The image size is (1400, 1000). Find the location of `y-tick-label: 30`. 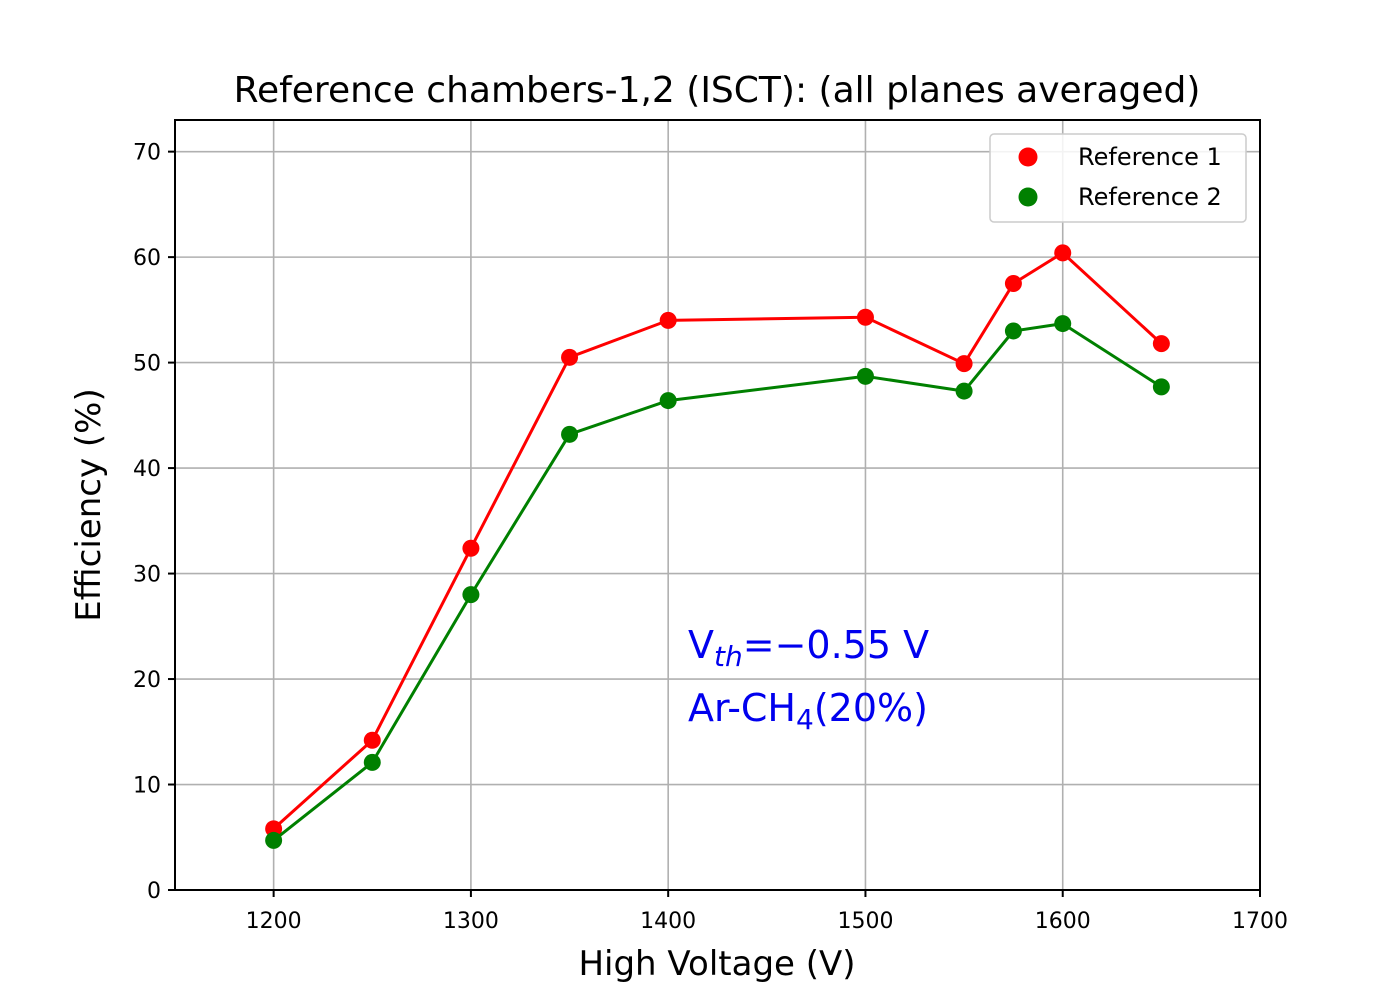

y-tick-label: 30 is located at coordinates (147, 575).